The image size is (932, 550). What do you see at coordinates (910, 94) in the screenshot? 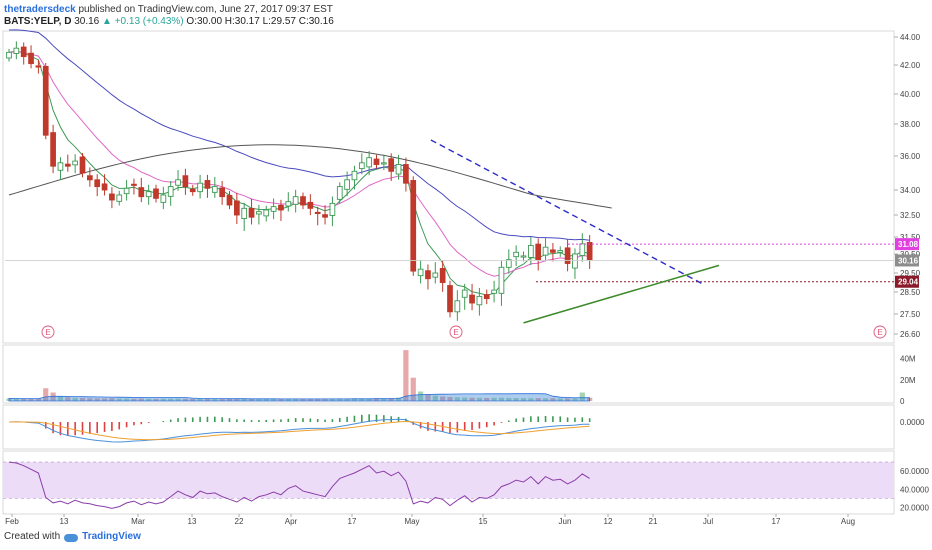
I see `price-tick-label: 40.00` at bounding box center [910, 94].